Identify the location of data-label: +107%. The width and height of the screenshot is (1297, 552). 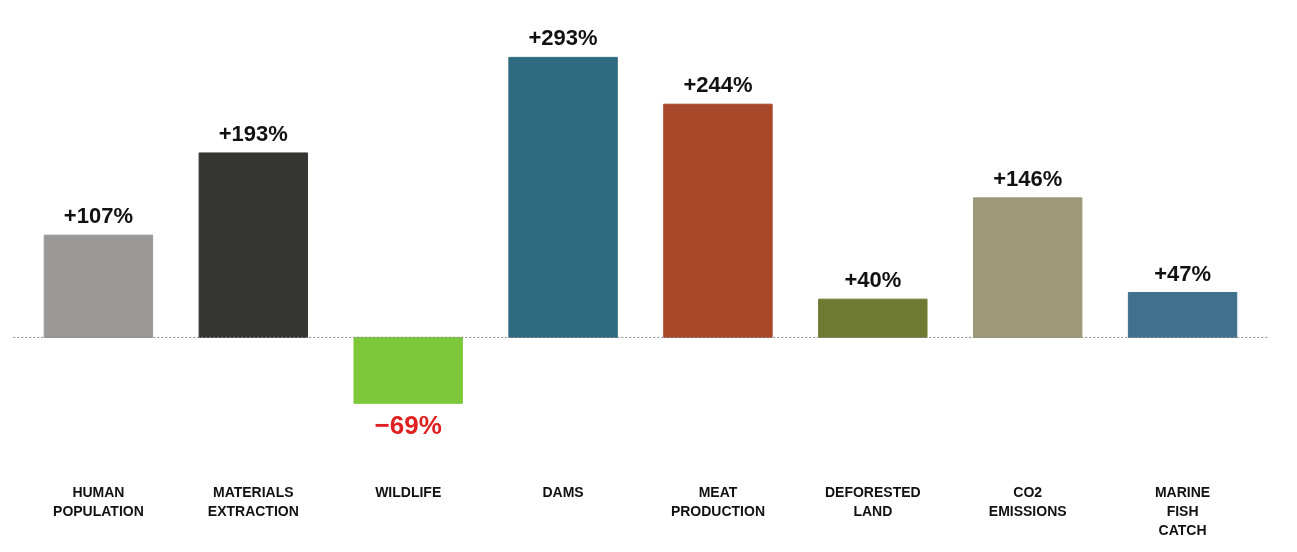
(98, 216).